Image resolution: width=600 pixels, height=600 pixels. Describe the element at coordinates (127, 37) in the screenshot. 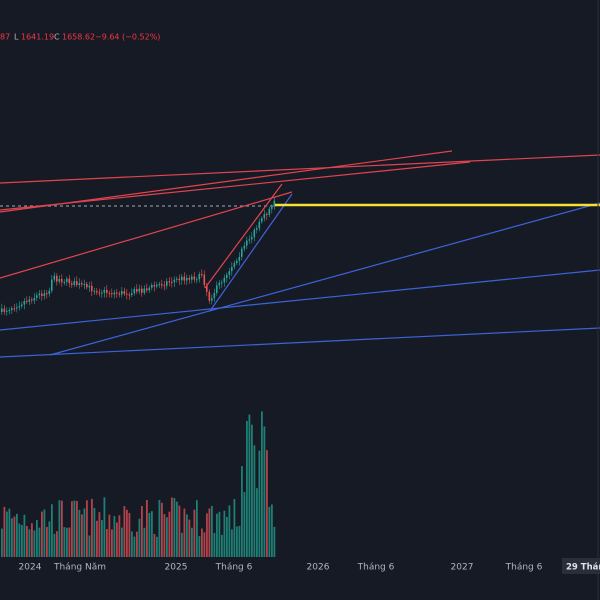

I see `change: −9.64 (−0.52%)` at that location.